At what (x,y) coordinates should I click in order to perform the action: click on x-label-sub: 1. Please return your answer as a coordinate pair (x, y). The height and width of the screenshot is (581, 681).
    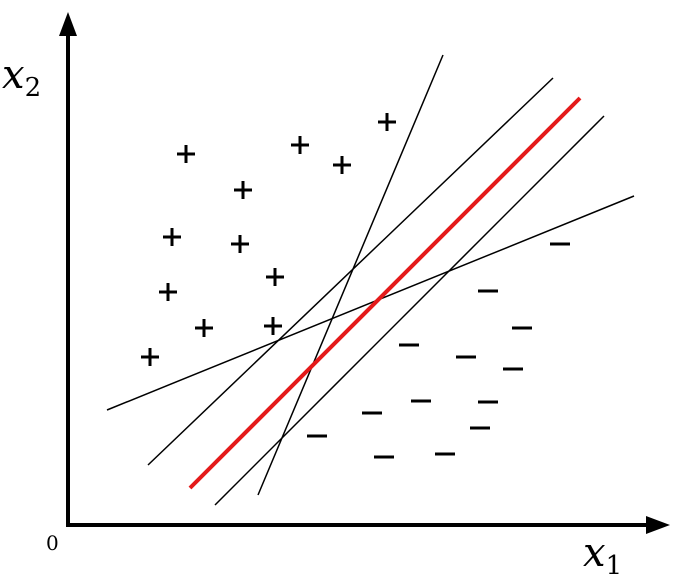
    Looking at the image, I should click on (614, 566).